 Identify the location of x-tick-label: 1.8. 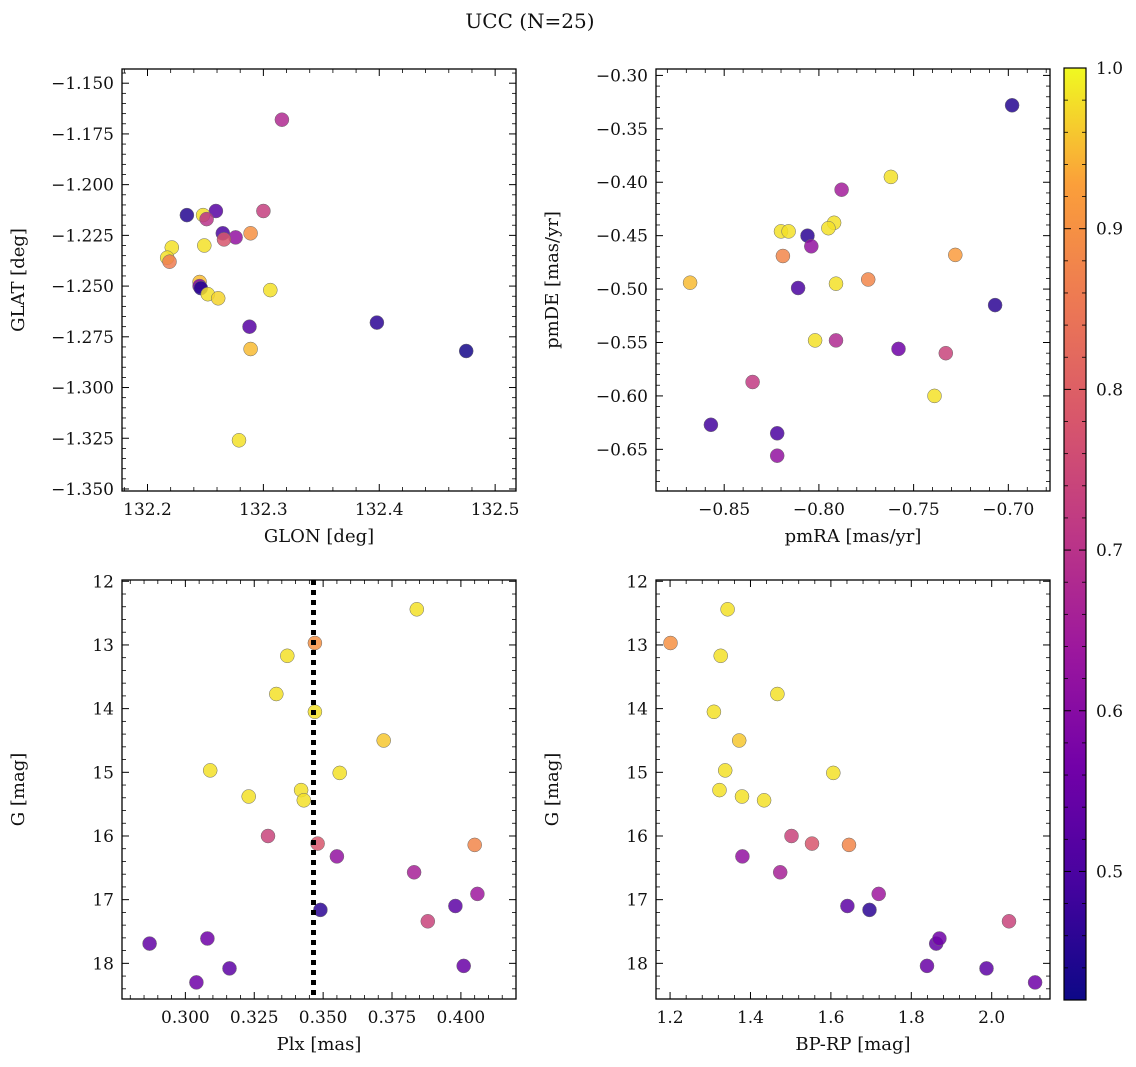
(911, 1018).